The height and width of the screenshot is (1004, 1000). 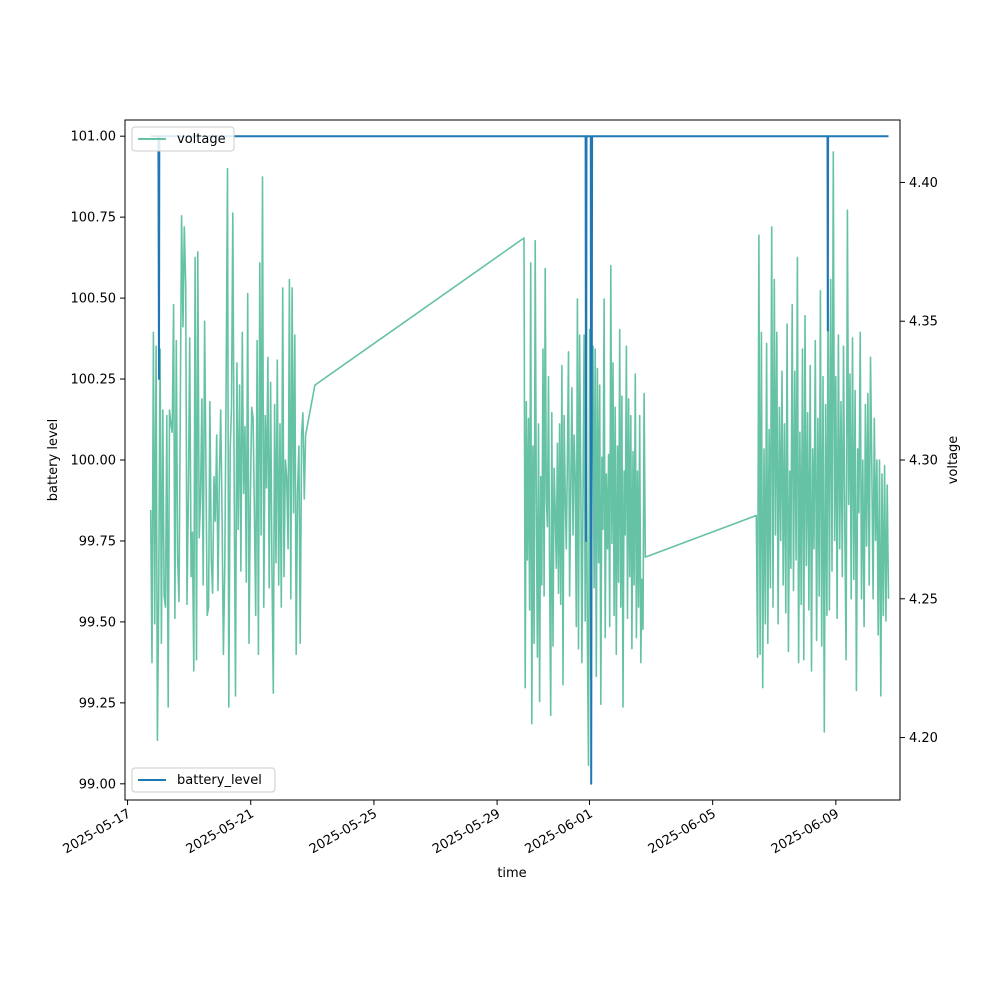 What do you see at coordinates (923, 738) in the screenshot?
I see `y-right-tick-label: 4.20` at bounding box center [923, 738].